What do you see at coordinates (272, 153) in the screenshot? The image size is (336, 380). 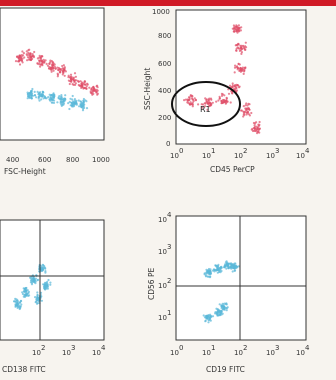 I see `x-tick: 10³` at bounding box center [272, 153].